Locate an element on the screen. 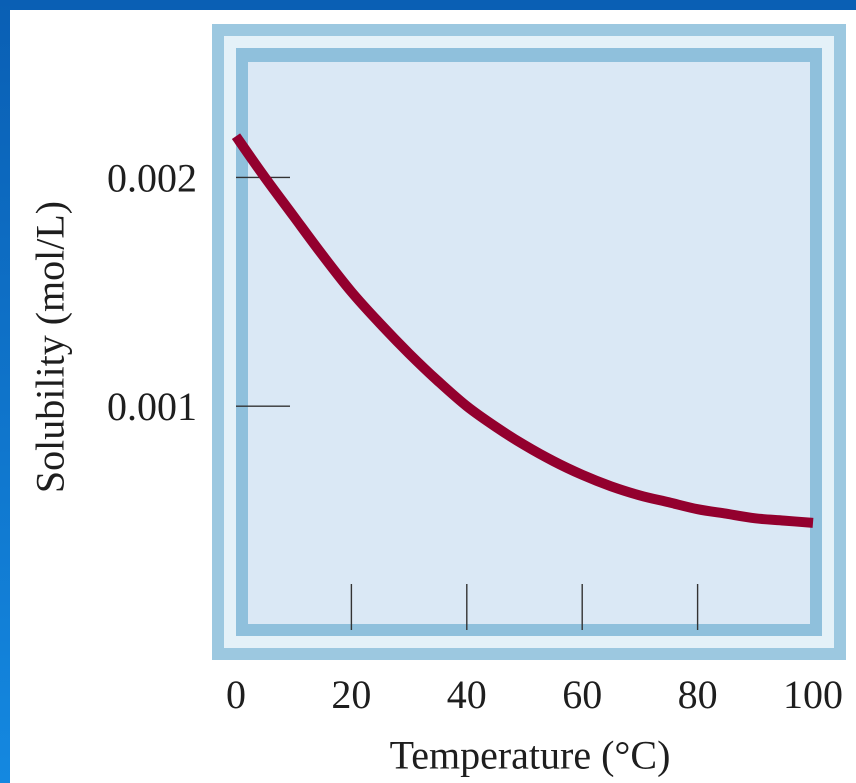 Image resolution: width=856 pixels, height=783 pixels. x-tick-label: 40 is located at coordinates (467, 694).